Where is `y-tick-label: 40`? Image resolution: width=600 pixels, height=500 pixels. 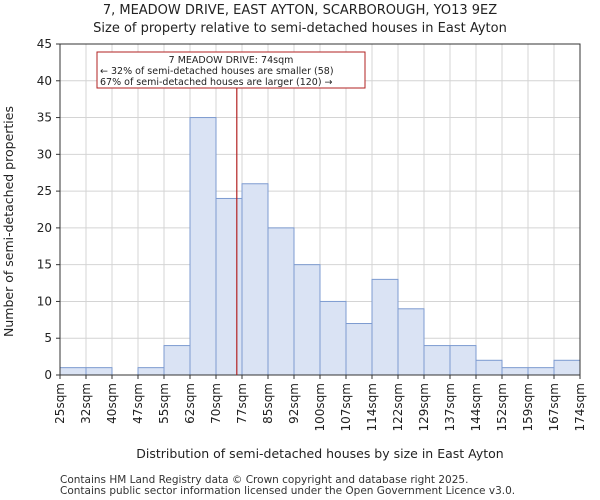
y-tick-label: 40 is located at coordinates (44, 81).